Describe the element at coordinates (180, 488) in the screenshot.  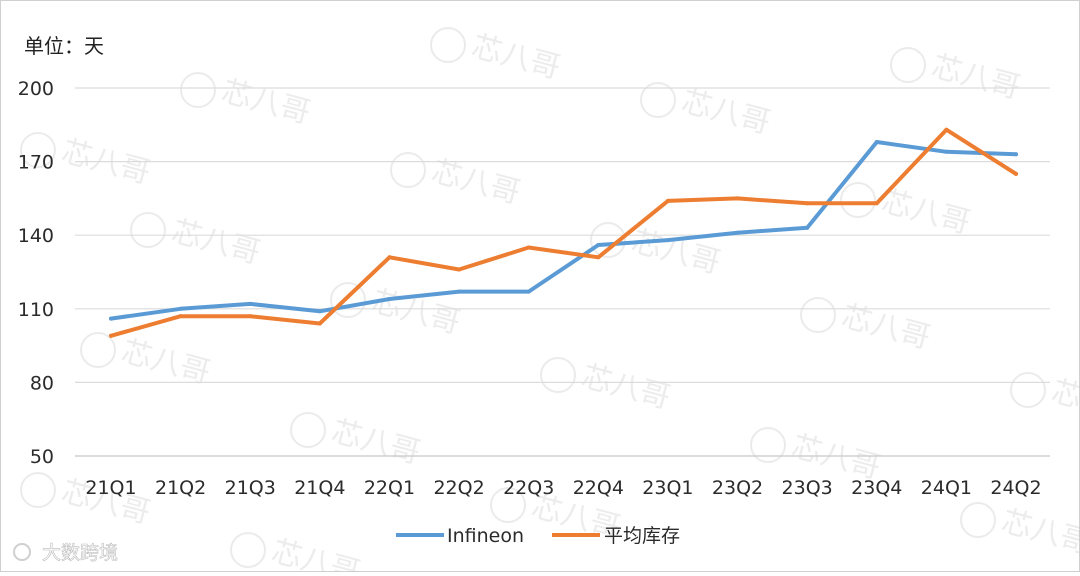
I see `x-tick-label: 21Q2` at that location.